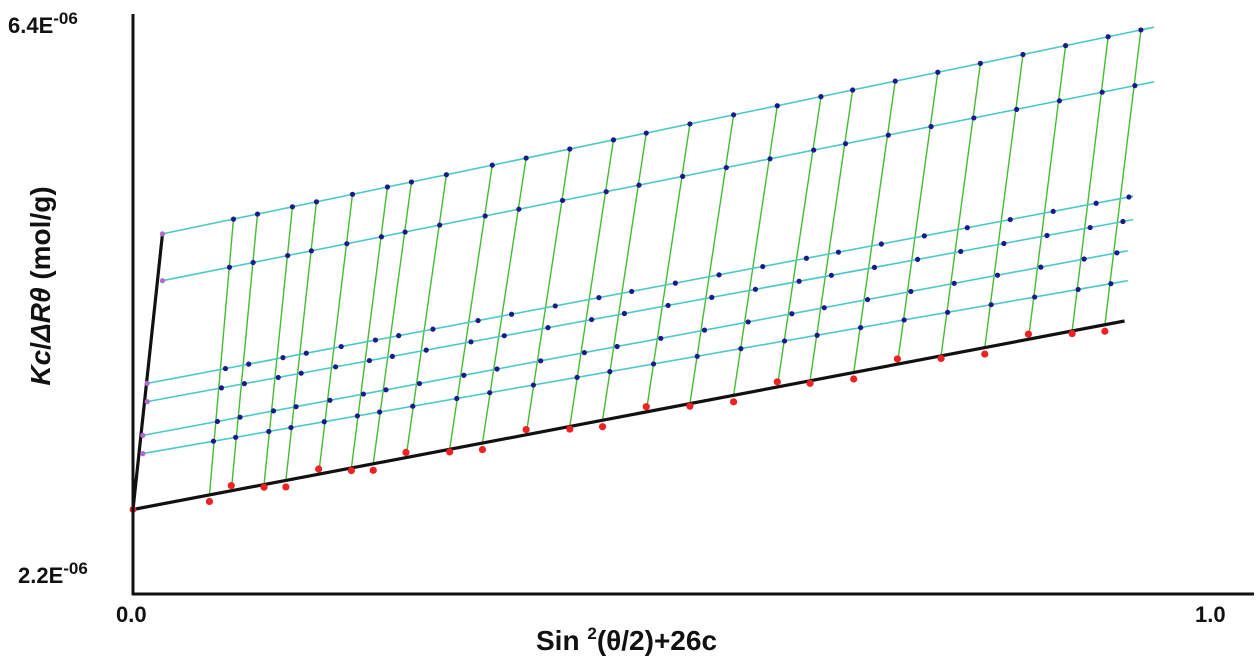 The height and width of the screenshot is (660, 1256). What do you see at coordinates (53, 573) in the screenshot?
I see `y-tick-label-bottom: 2.2E-06` at bounding box center [53, 573].